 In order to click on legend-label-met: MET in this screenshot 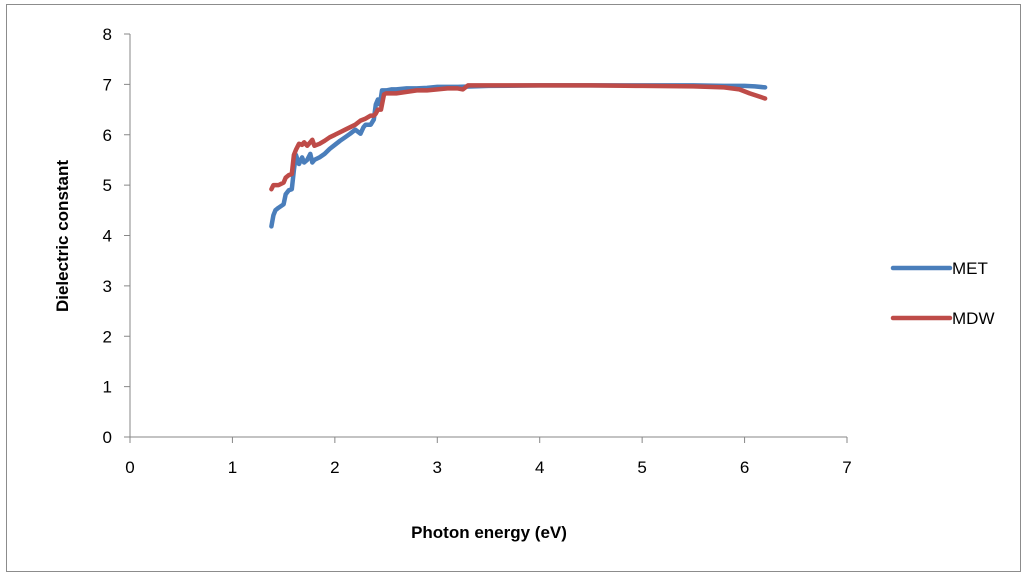, I will do `click(970, 268)`.